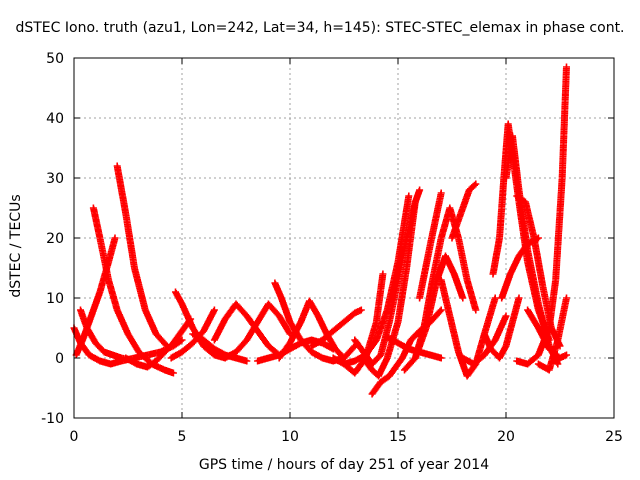  What do you see at coordinates (506, 437) in the screenshot?
I see `x-tick-label: 20` at bounding box center [506, 437].